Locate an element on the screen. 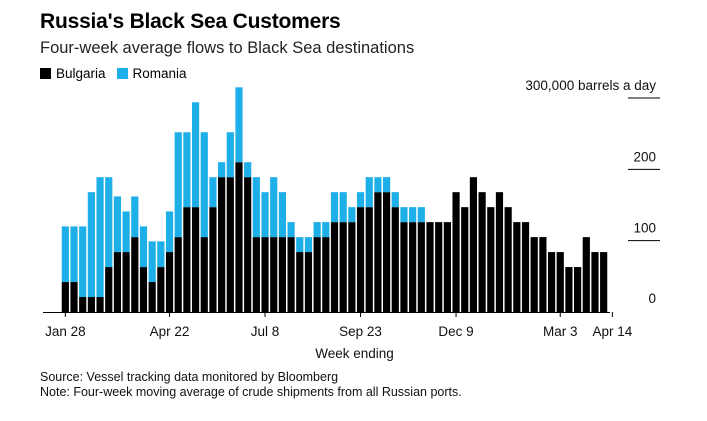 The width and height of the screenshot is (707, 421). legend-label-bulgaria: Bulgaria is located at coordinates (81, 73).